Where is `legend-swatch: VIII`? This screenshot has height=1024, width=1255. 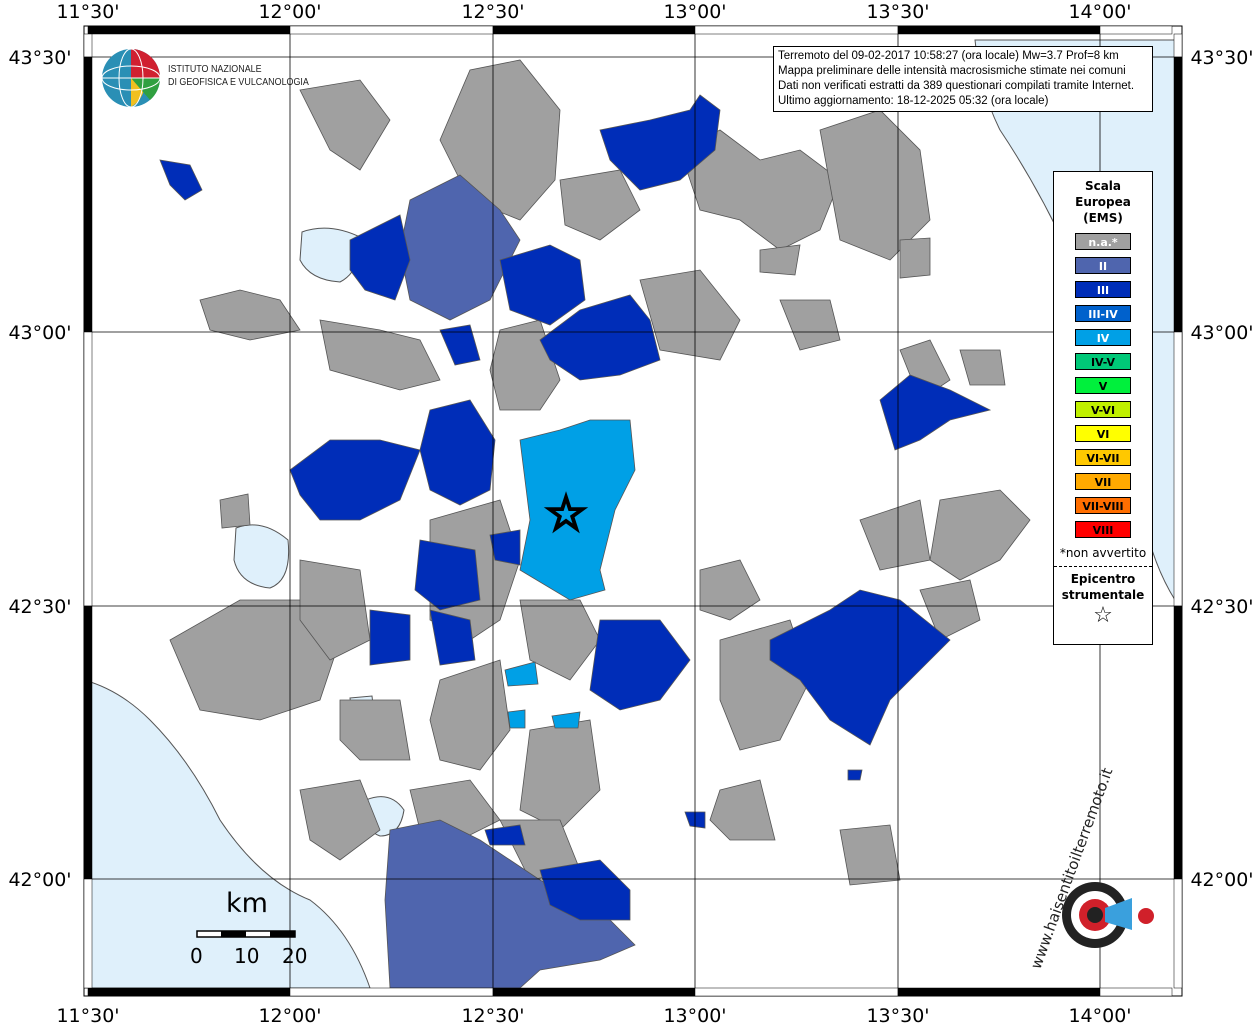 legend-swatch: VIII is located at coordinates (1103, 529).